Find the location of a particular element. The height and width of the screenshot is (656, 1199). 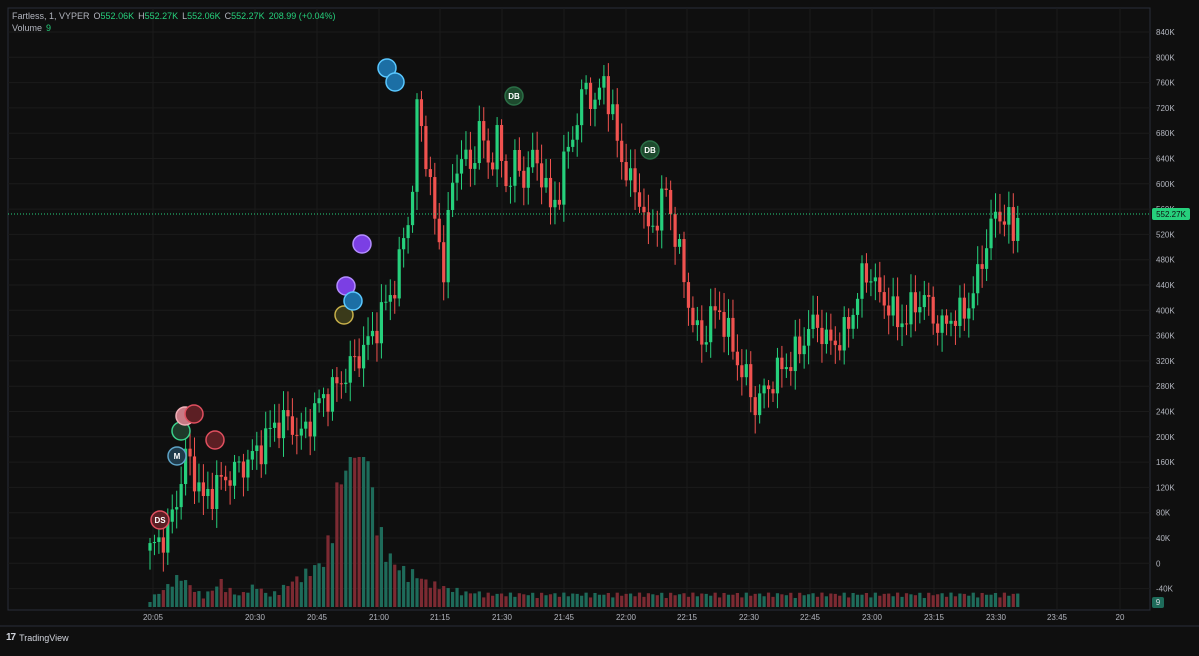

db-marker is located at coordinates (650, 150).